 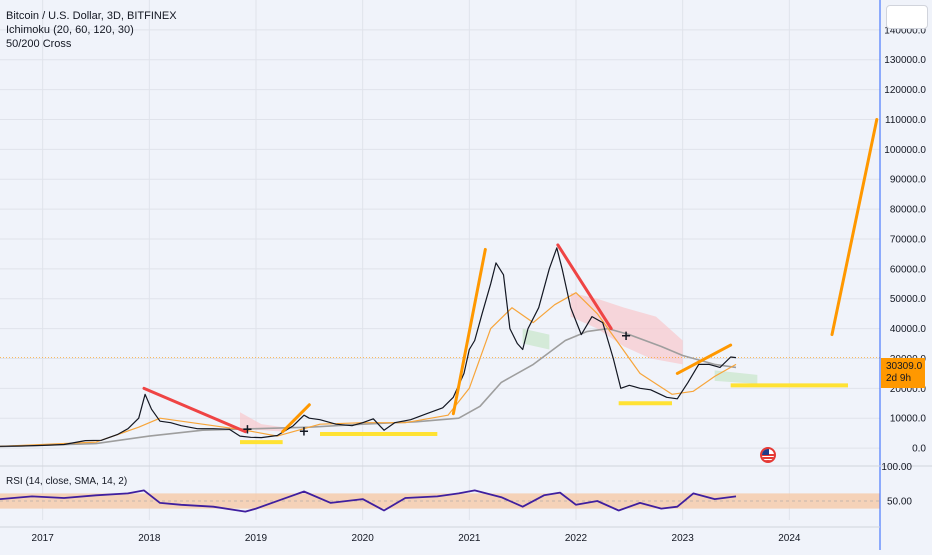 I want to click on y-tick-label: 10000.0, so click(x=908, y=419).